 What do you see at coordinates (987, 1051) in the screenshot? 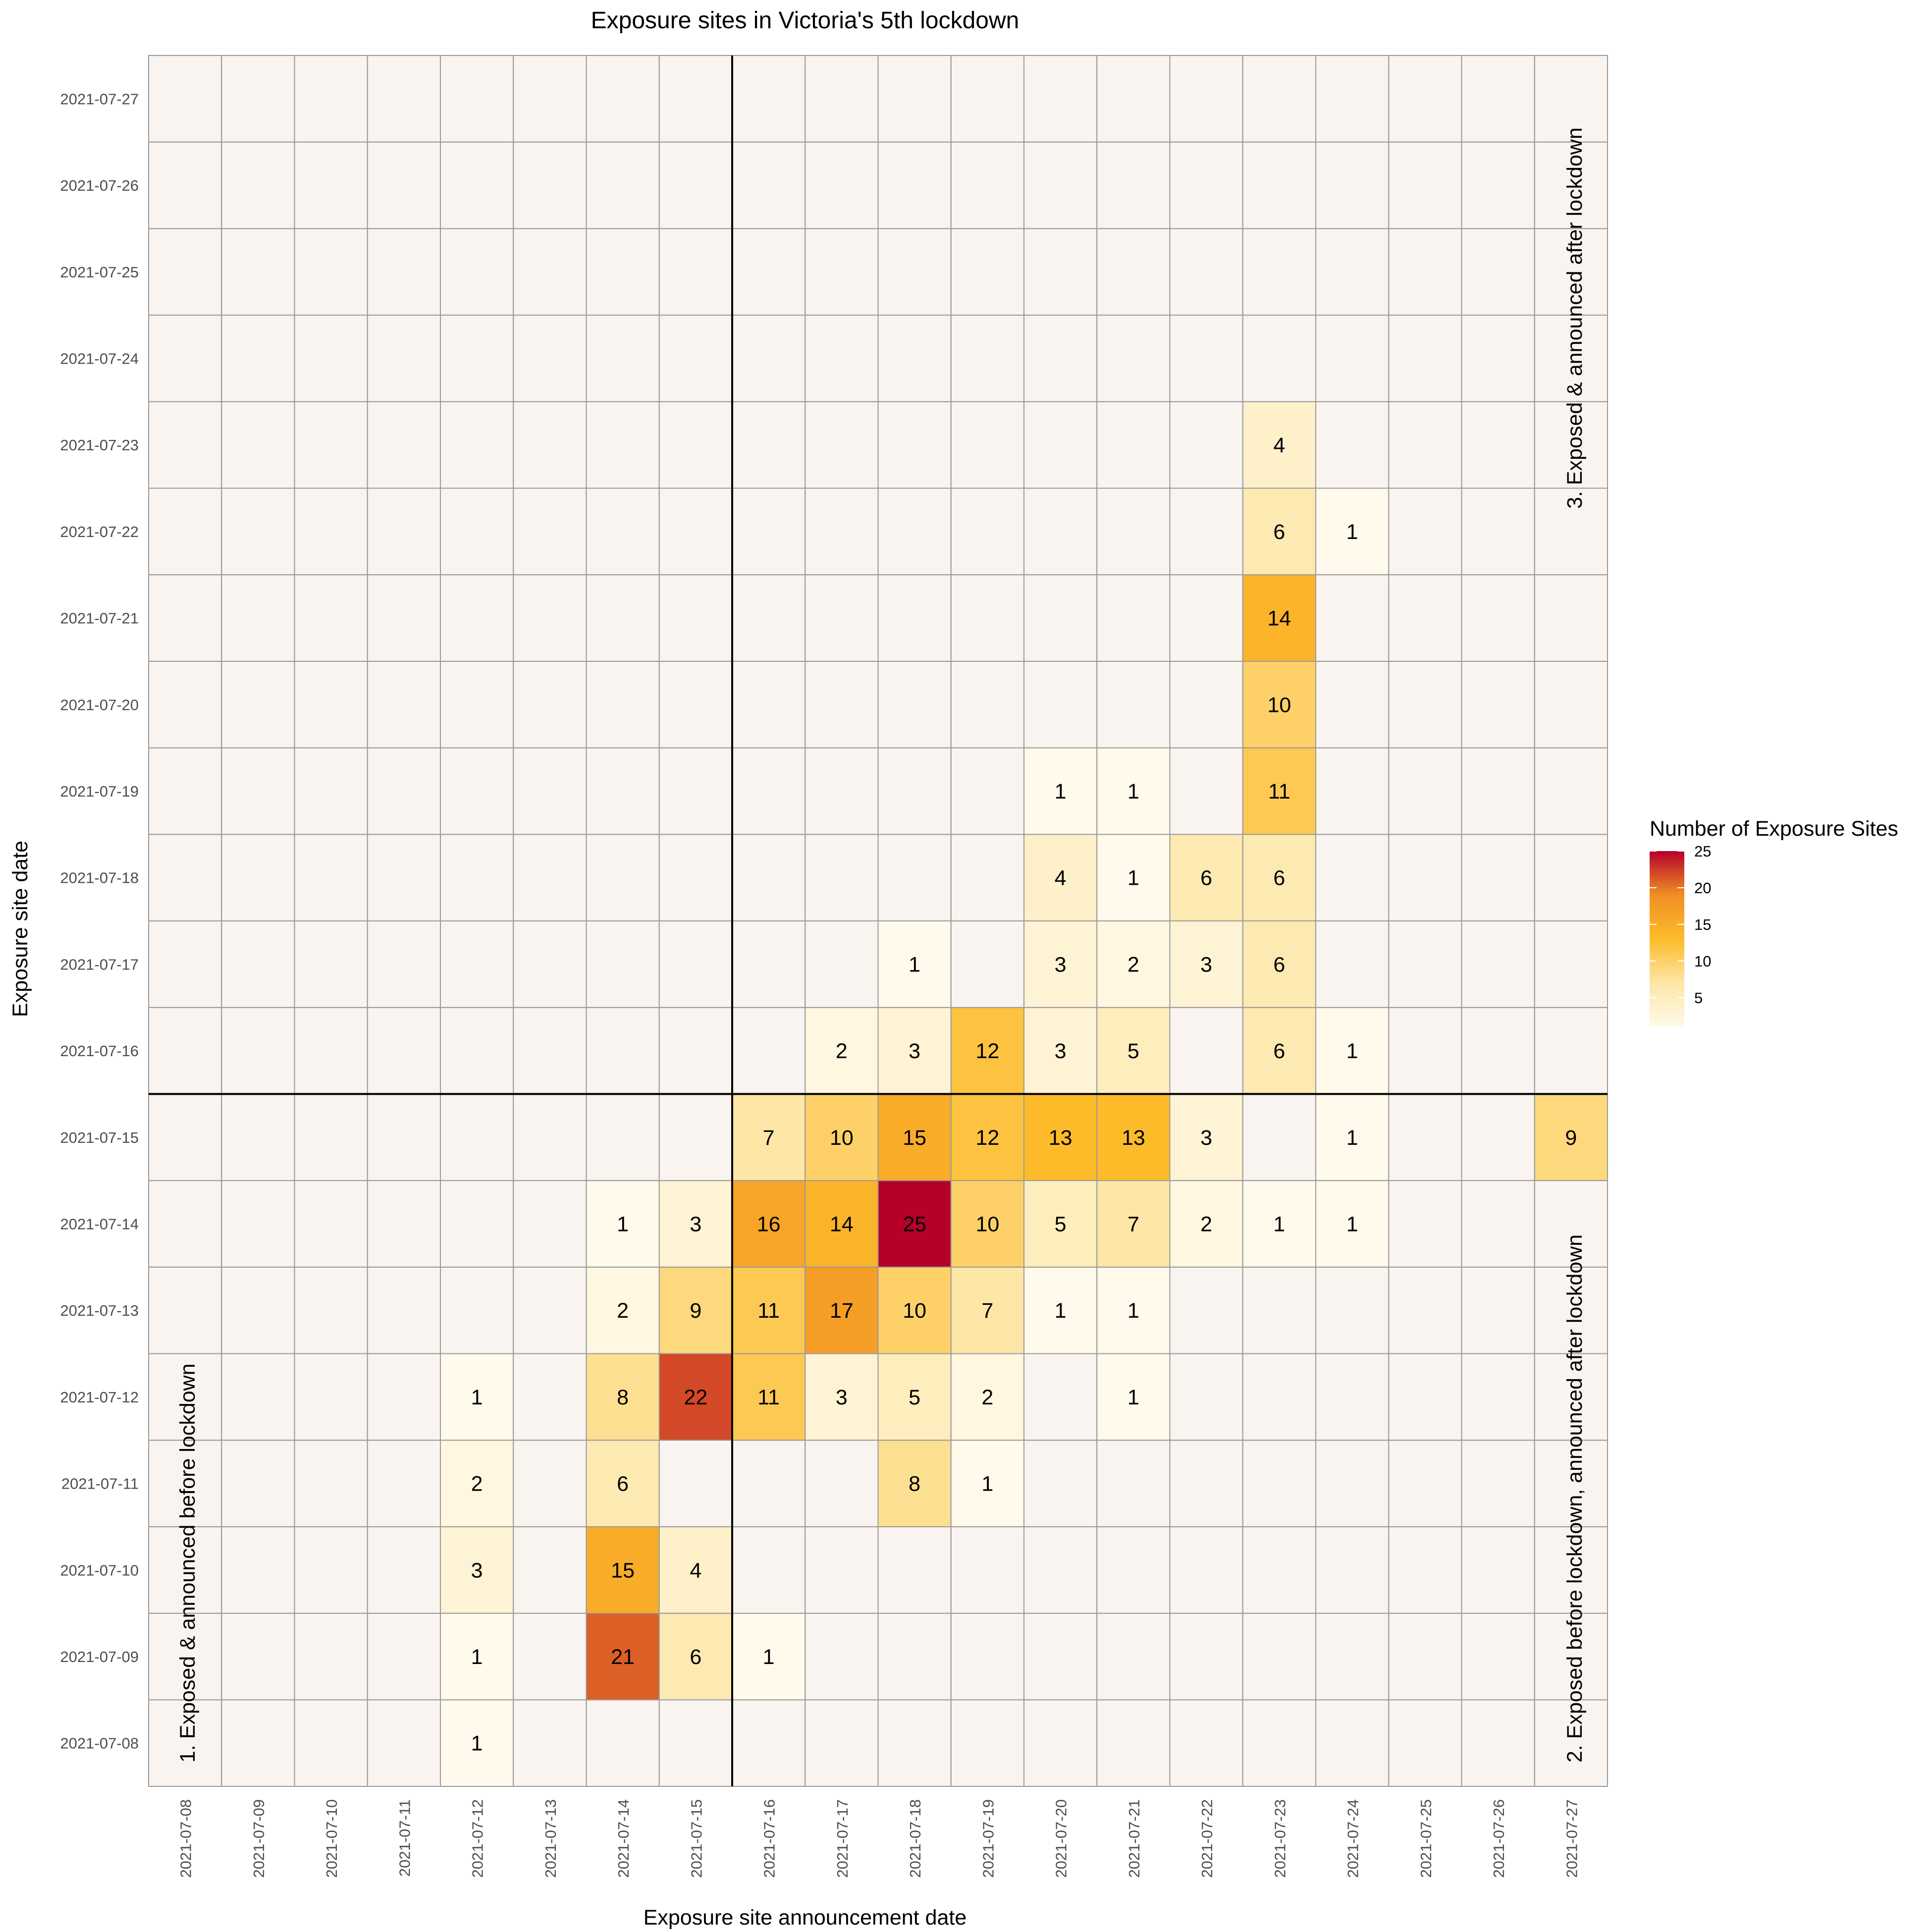
I see `cell-value-label: 12` at bounding box center [987, 1051].